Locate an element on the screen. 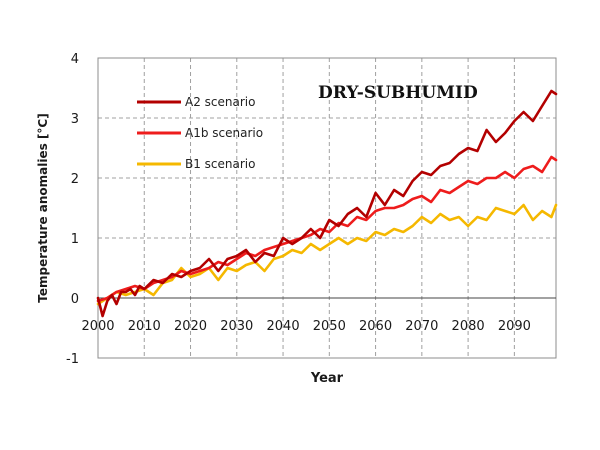  x-tick-label: 2080 is located at coordinates (468, 326).